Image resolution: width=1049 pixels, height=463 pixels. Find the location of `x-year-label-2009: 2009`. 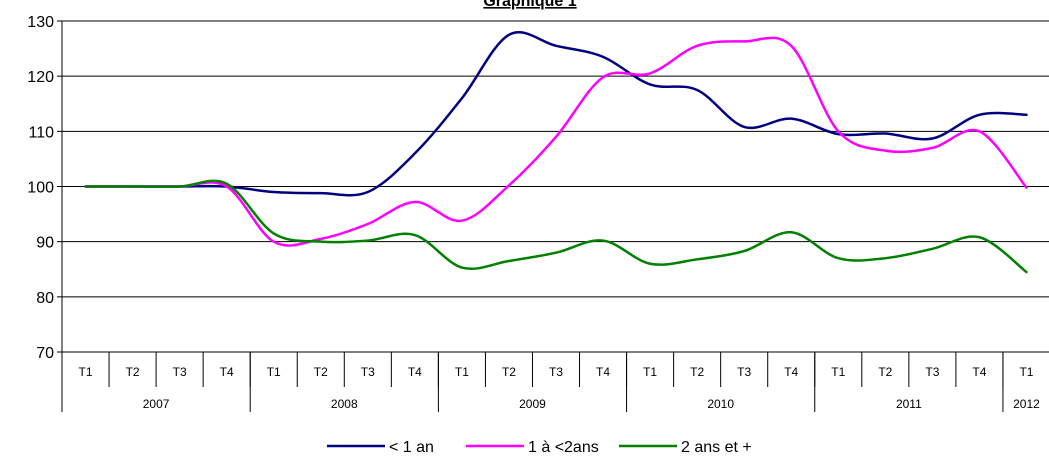

x-year-label-2009: 2009 is located at coordinates (532, 404).